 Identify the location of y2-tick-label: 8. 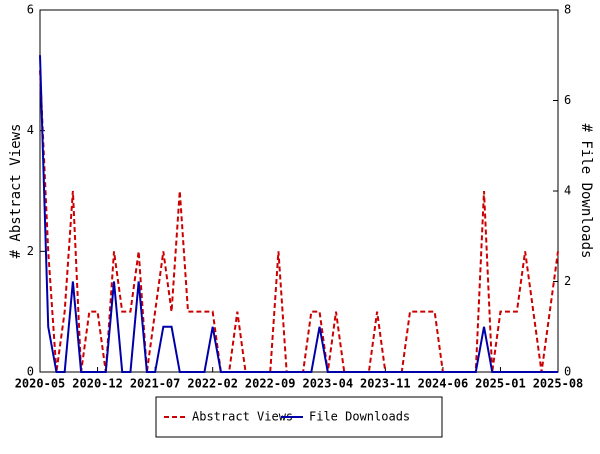
(567, 10).